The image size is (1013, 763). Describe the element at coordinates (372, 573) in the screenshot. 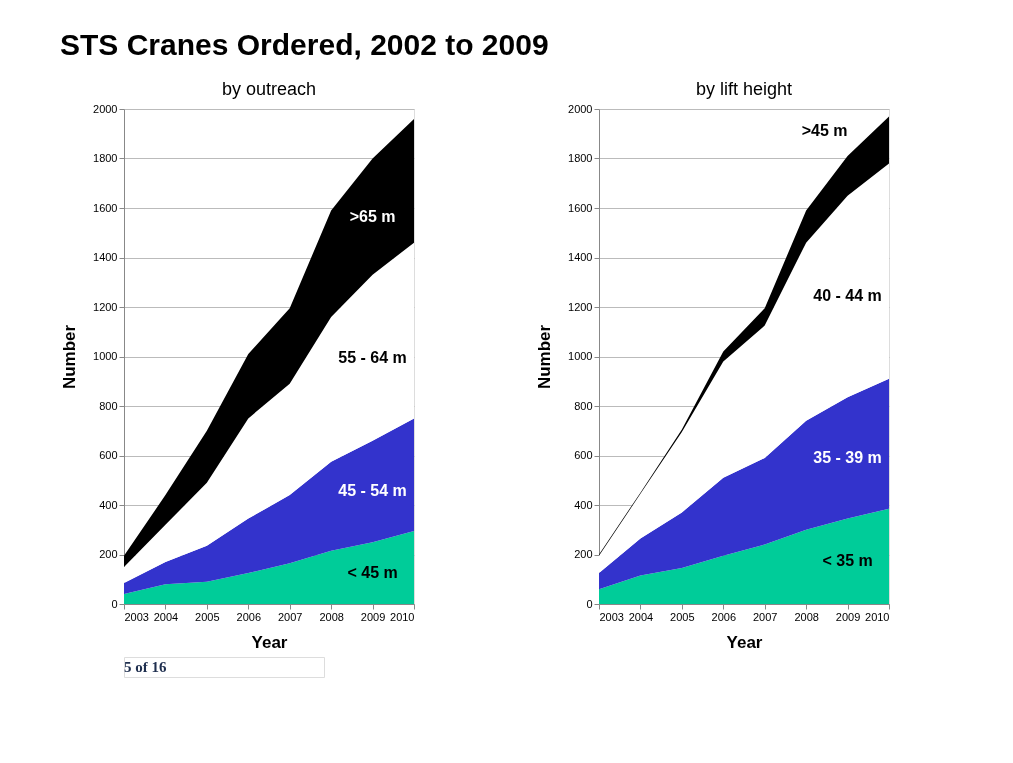

I see `series-label: < 45 m` at that location.